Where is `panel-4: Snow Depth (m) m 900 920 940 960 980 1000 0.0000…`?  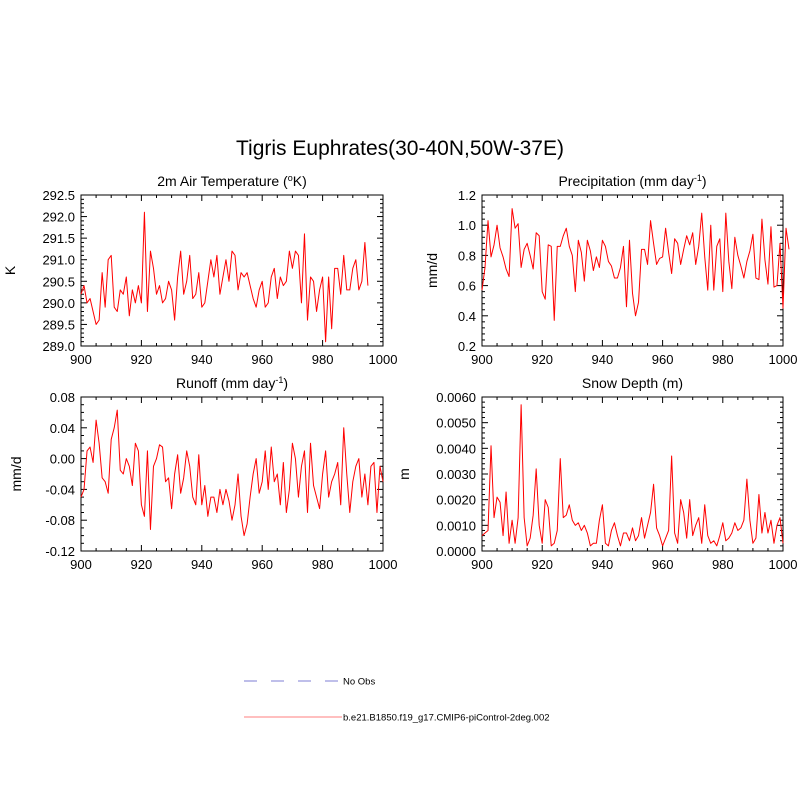
panel-4: Snow Depth (m) m 900 920 940 960 980 1000 0.0000… is located at coordinates (596, 473).